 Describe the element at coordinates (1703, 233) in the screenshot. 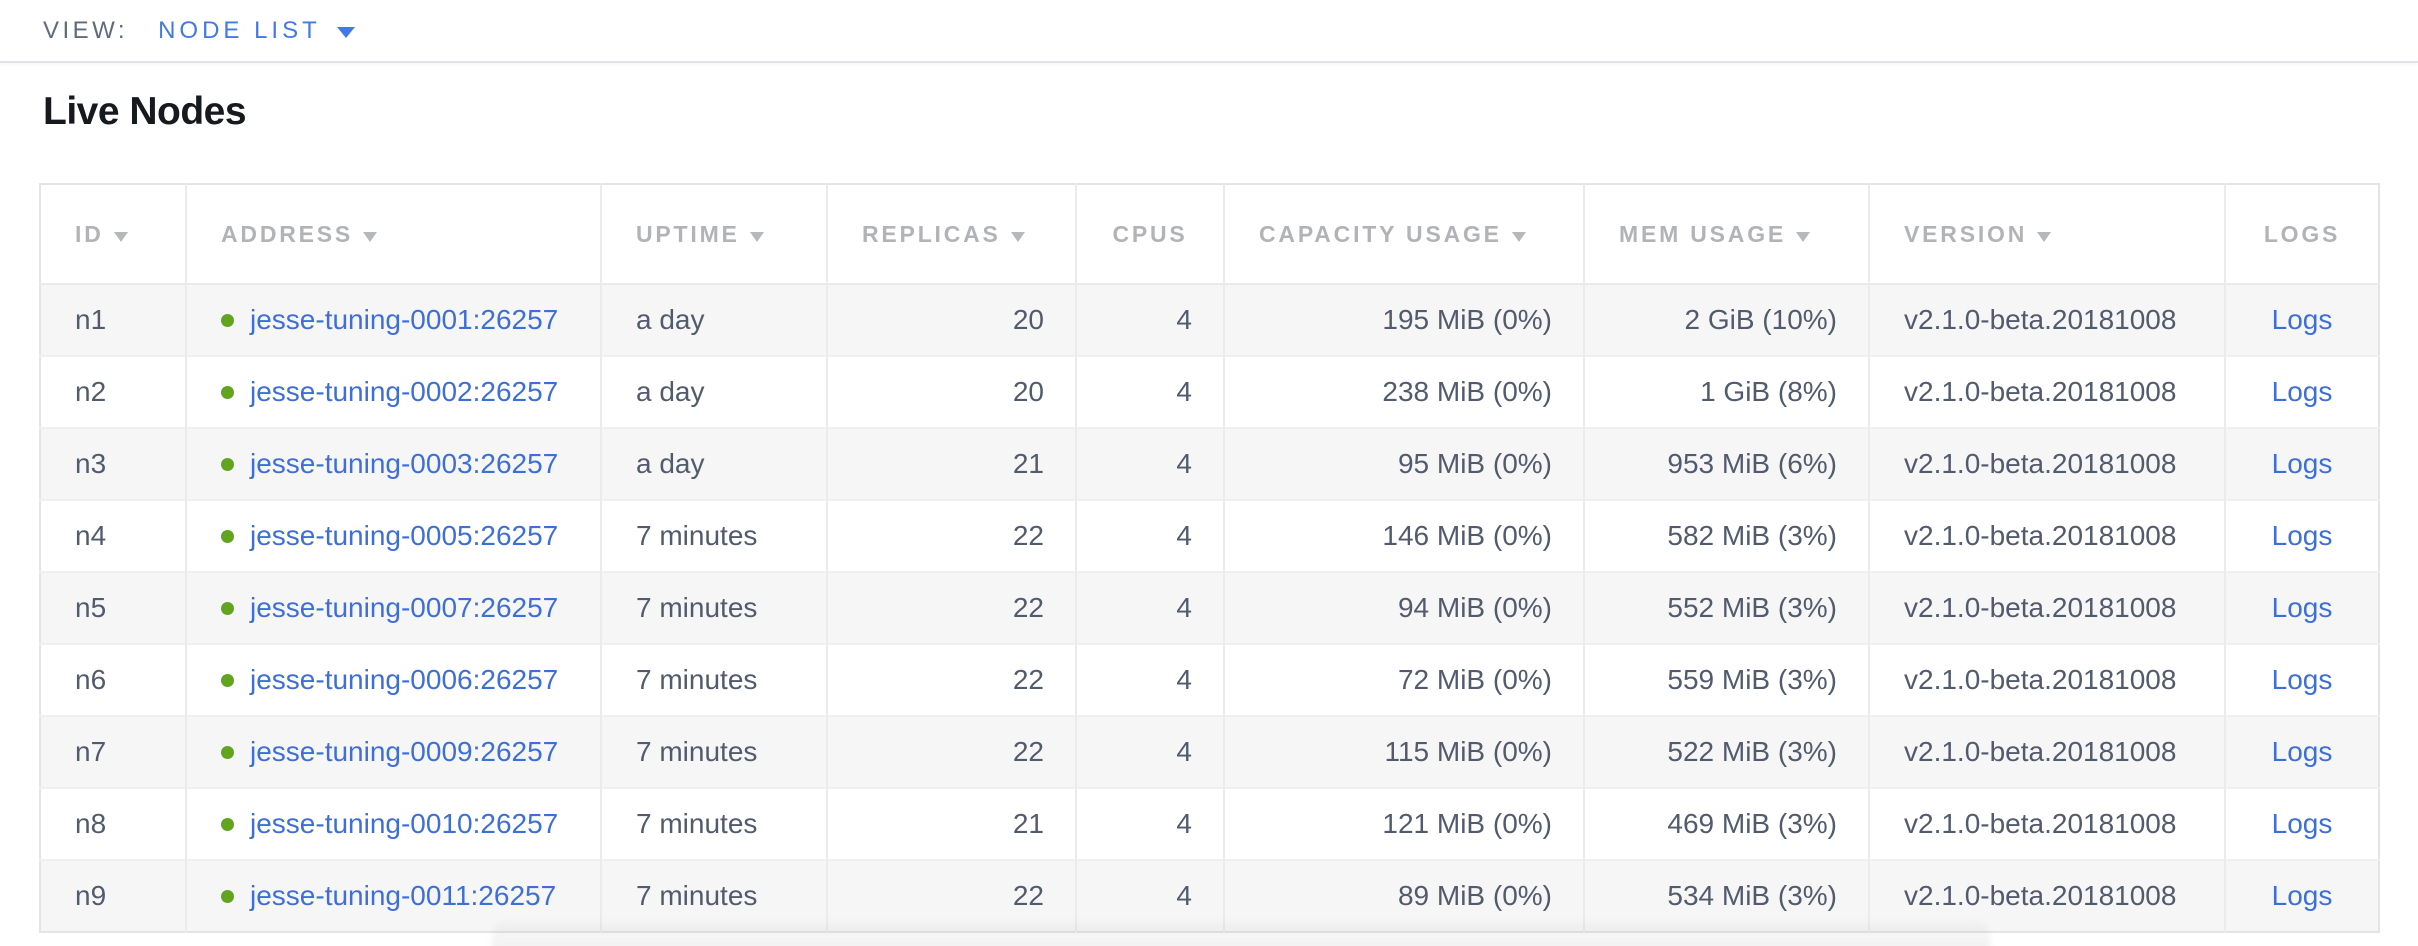

I see `column-header-label: MEM USAGE` at that location.